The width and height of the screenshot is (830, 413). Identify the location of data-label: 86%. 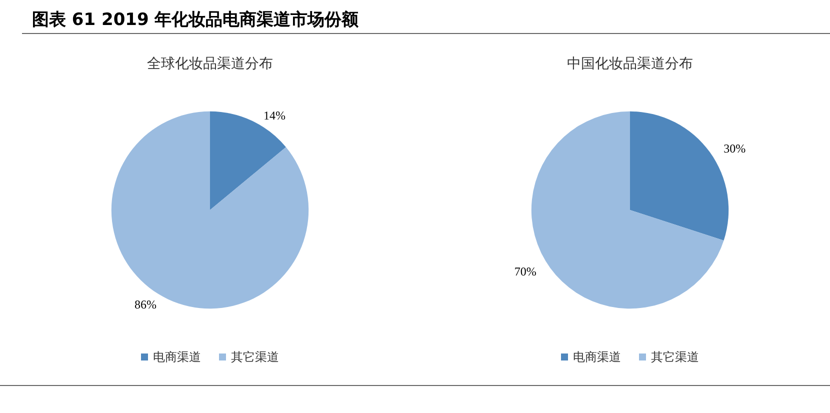
(145, 305).